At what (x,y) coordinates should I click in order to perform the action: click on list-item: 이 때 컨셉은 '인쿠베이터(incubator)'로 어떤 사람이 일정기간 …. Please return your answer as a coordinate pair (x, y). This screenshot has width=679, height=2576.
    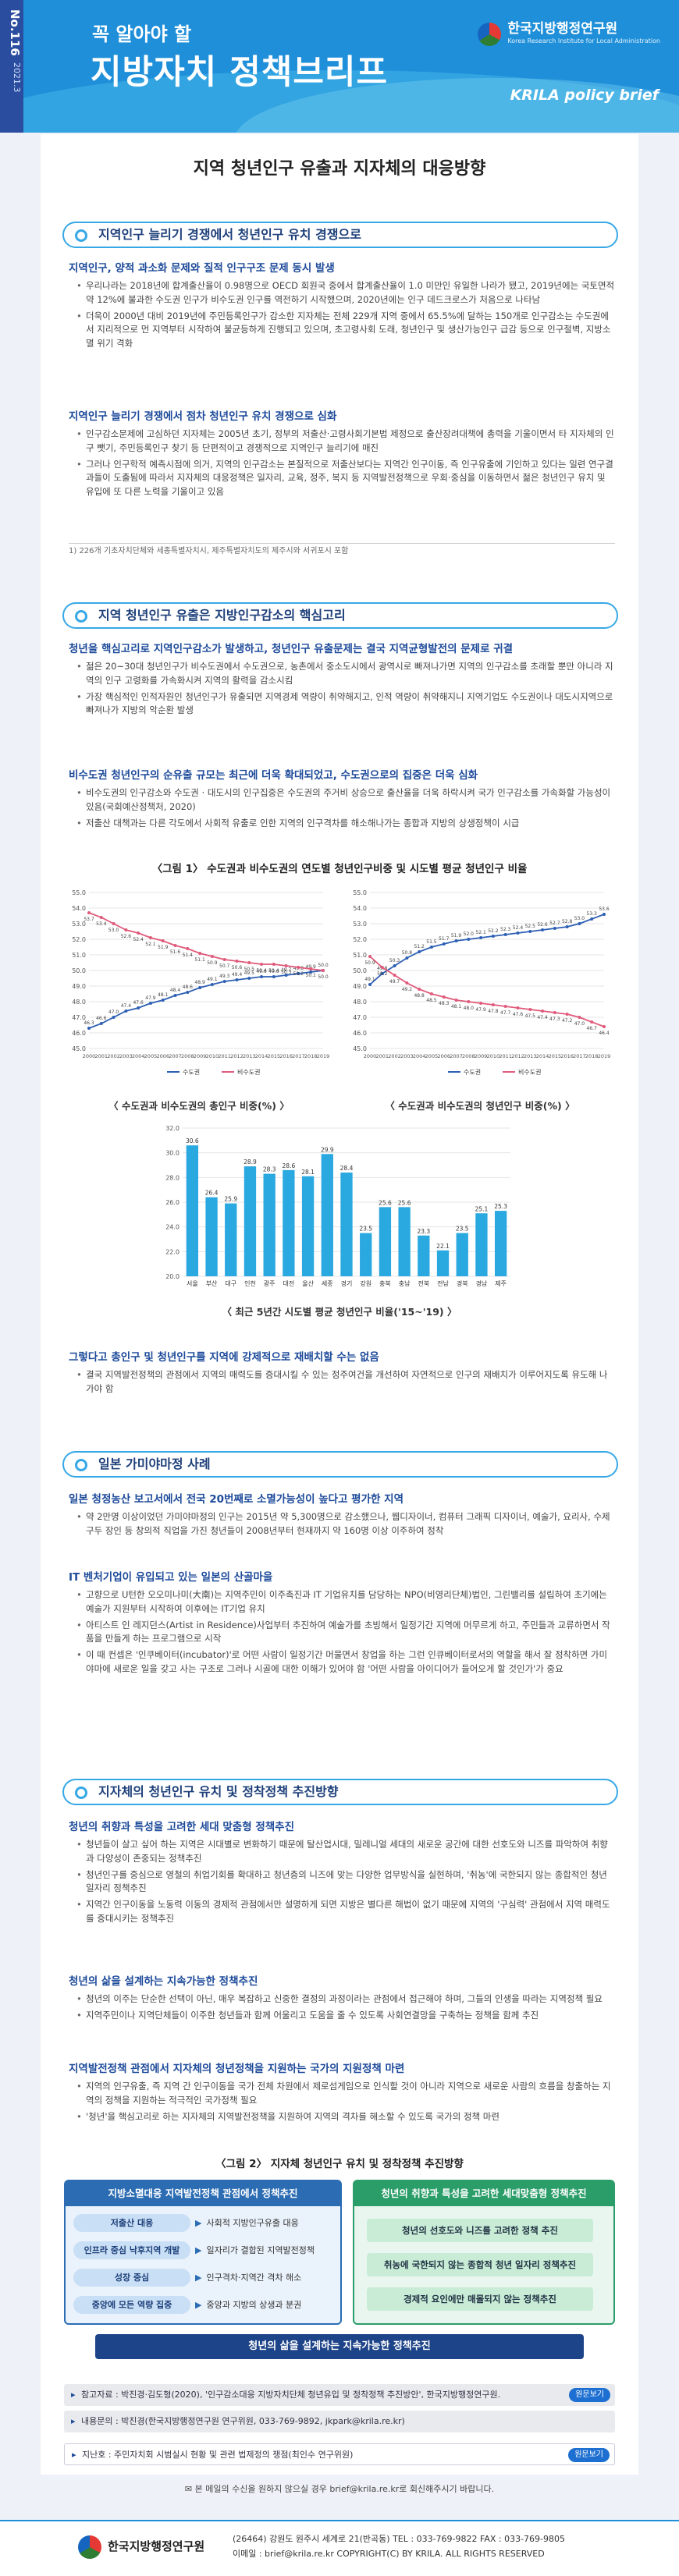
    Looking at the image, I should click on (345, 1662).